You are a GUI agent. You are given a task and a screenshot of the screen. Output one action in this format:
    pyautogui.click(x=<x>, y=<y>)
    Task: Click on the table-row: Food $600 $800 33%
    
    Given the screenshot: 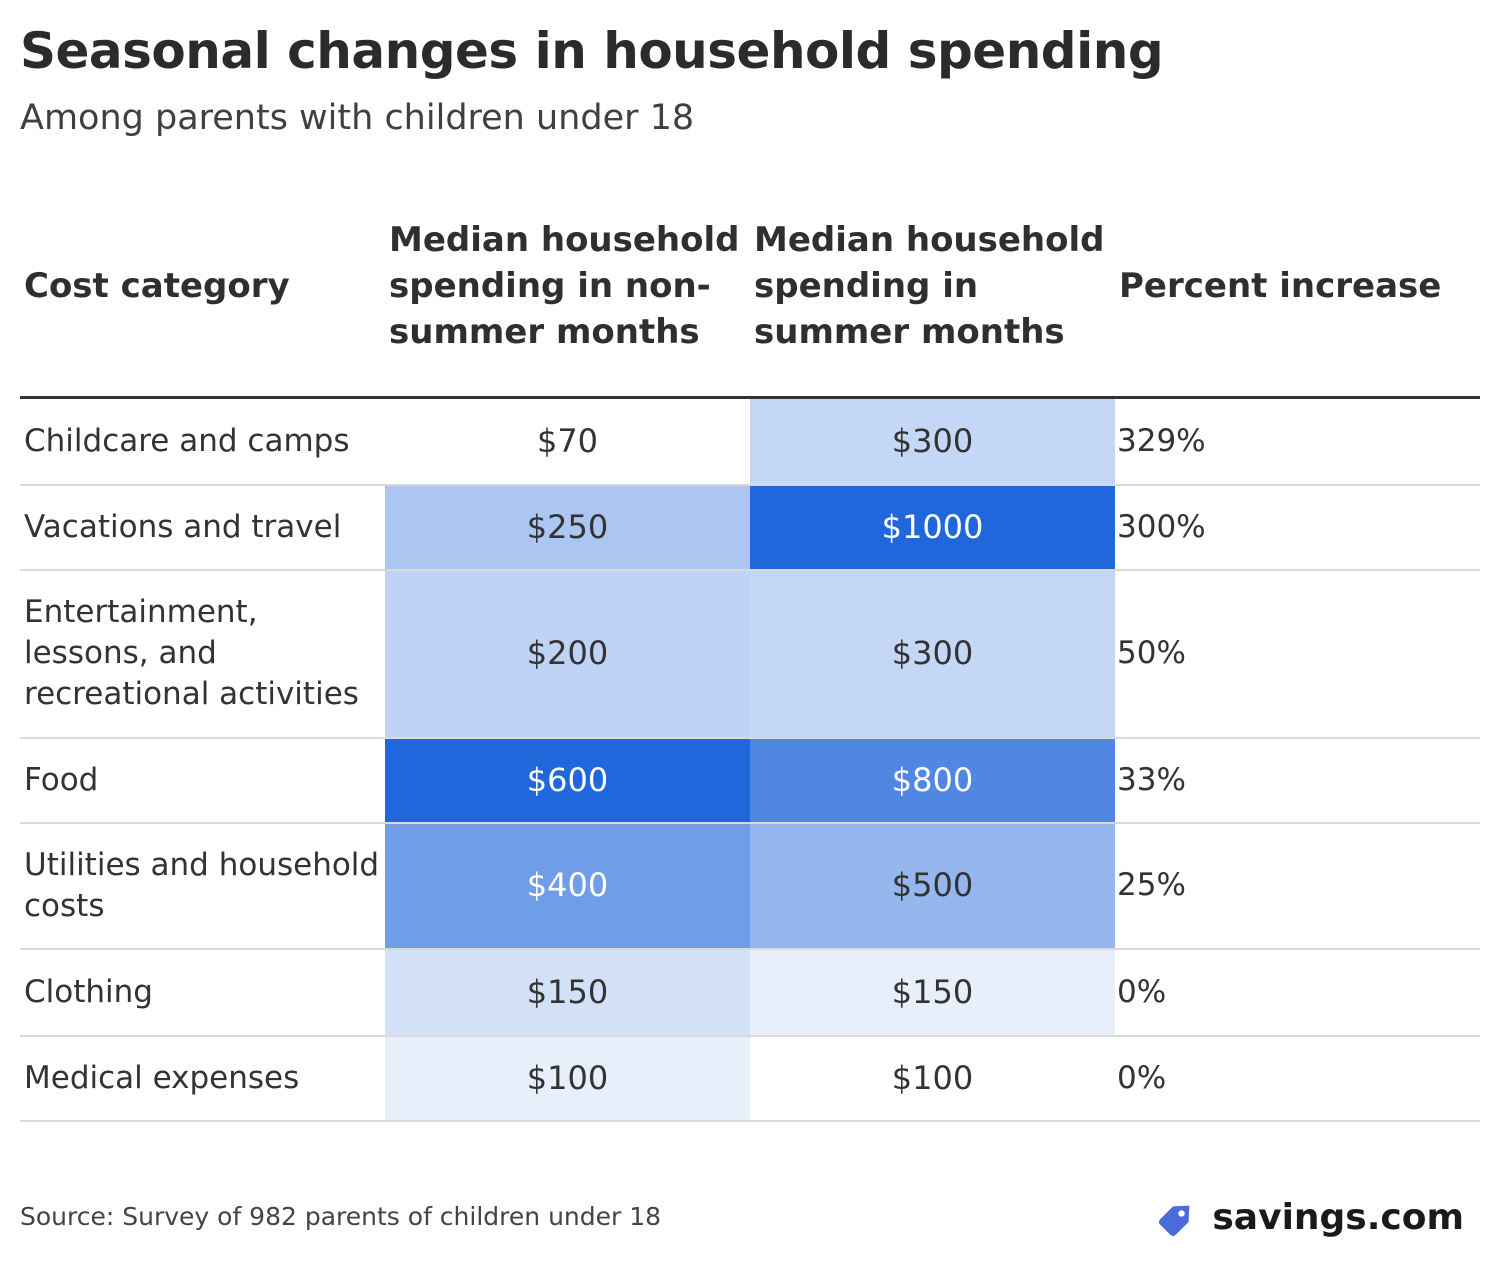 What is the action you would take?
    pyautogui.click(x=750, y=780)
    